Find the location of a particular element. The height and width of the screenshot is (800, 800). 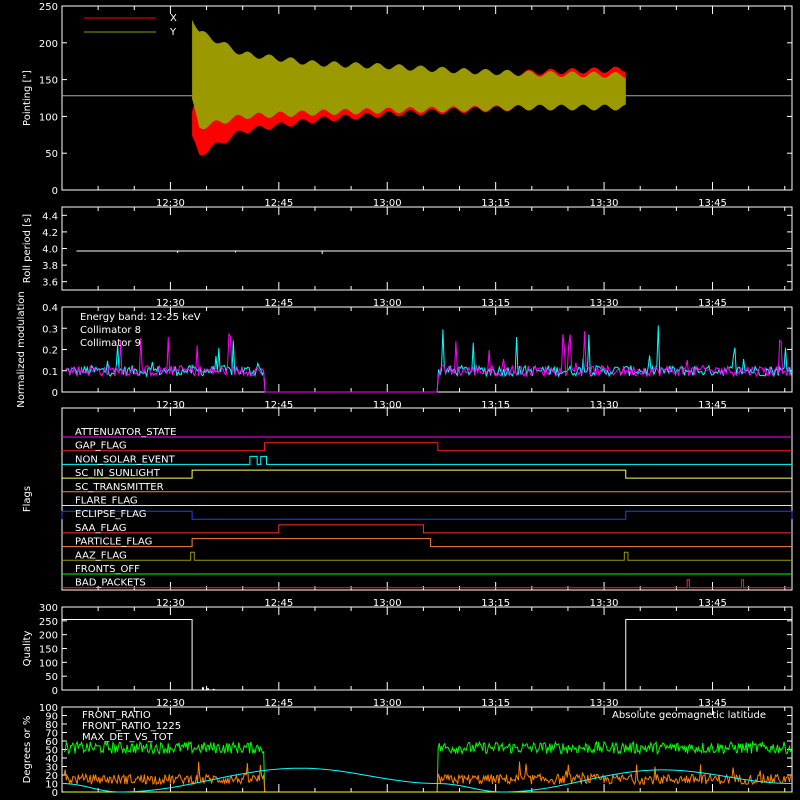

legend-label-y: Y is located at coordinates (173, 32).